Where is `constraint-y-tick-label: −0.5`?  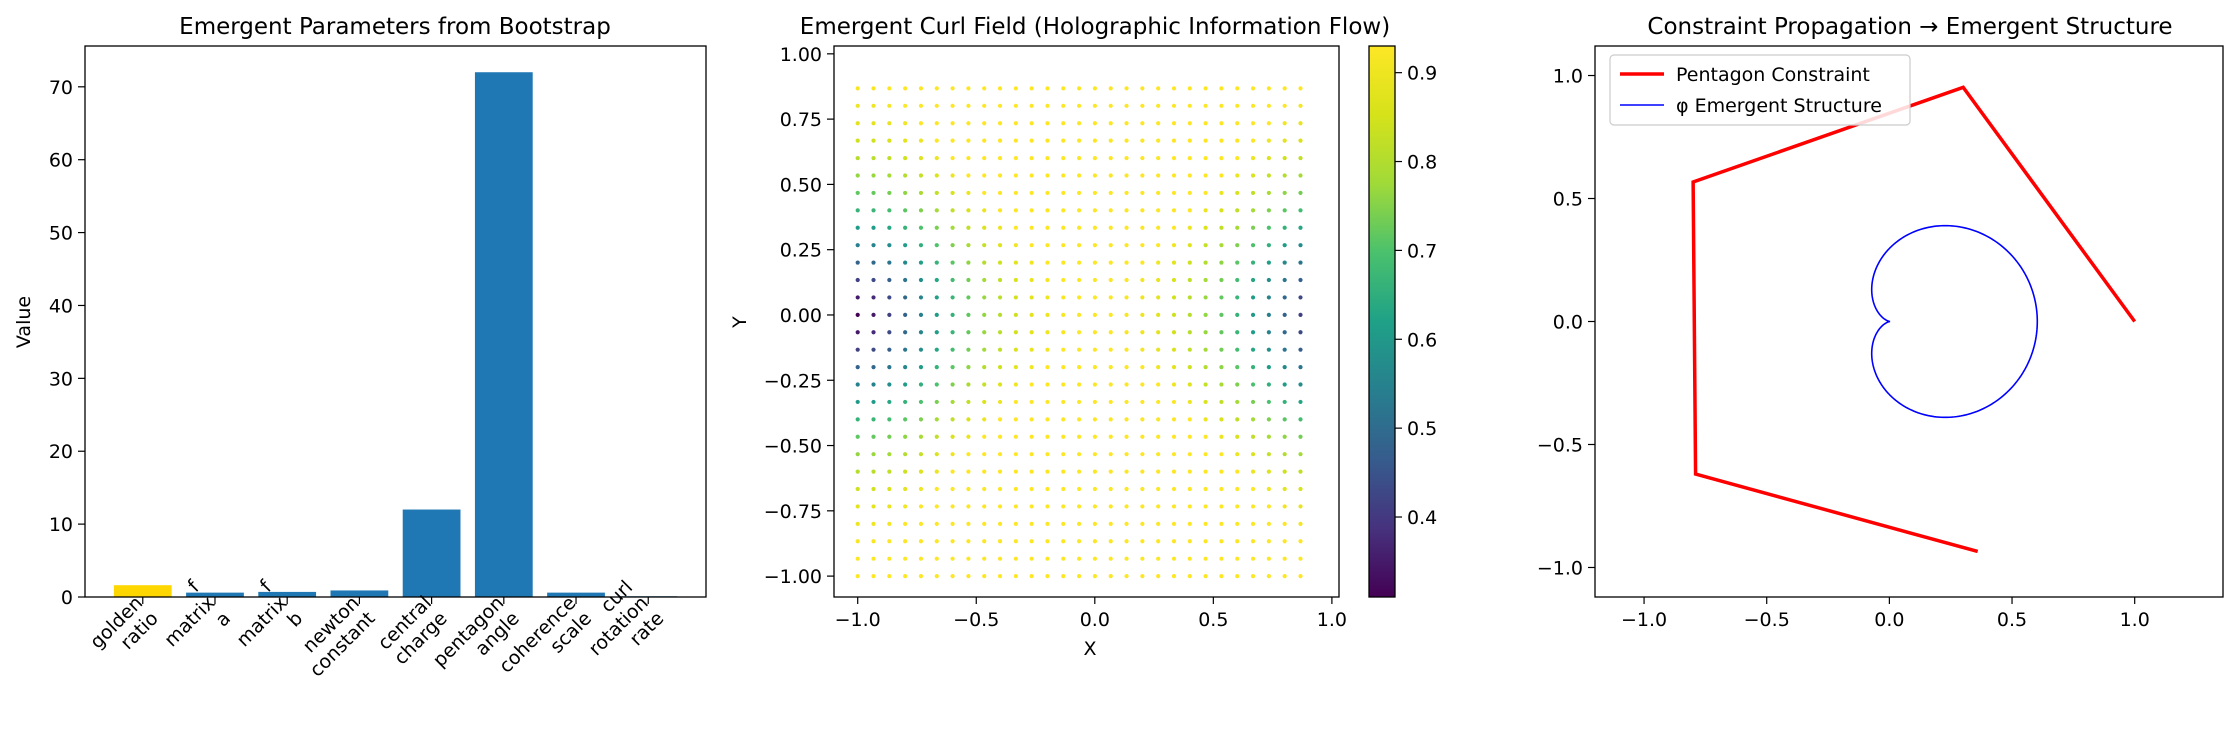 constraint-y-tick-label: −0.5 is located at coordinates (1560, 445).